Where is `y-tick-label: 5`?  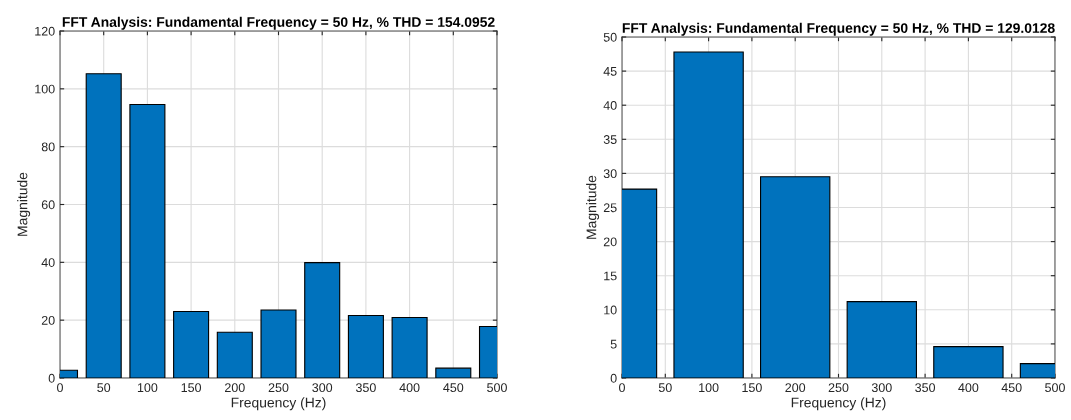 y-tick-label: 5 is located at coordinates (613, 344).